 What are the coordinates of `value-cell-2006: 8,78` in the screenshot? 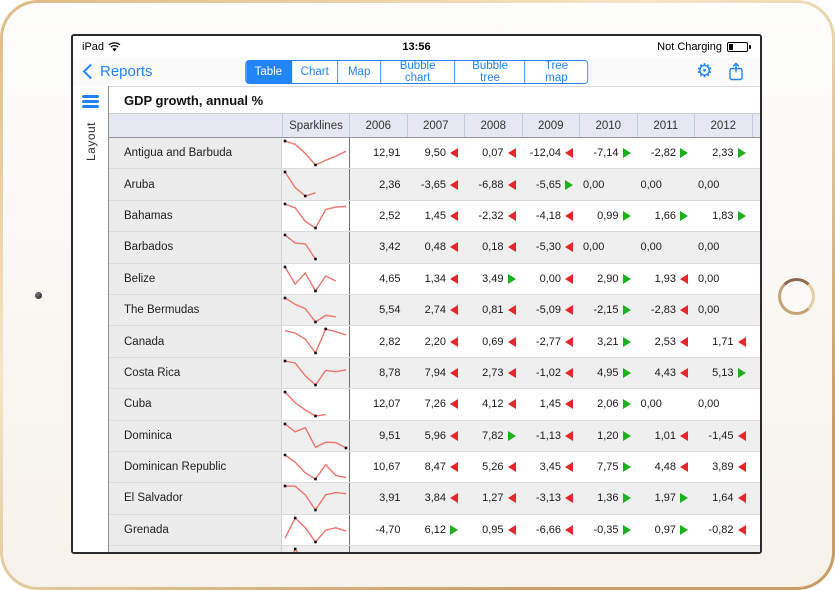 It's located at (379, 373).